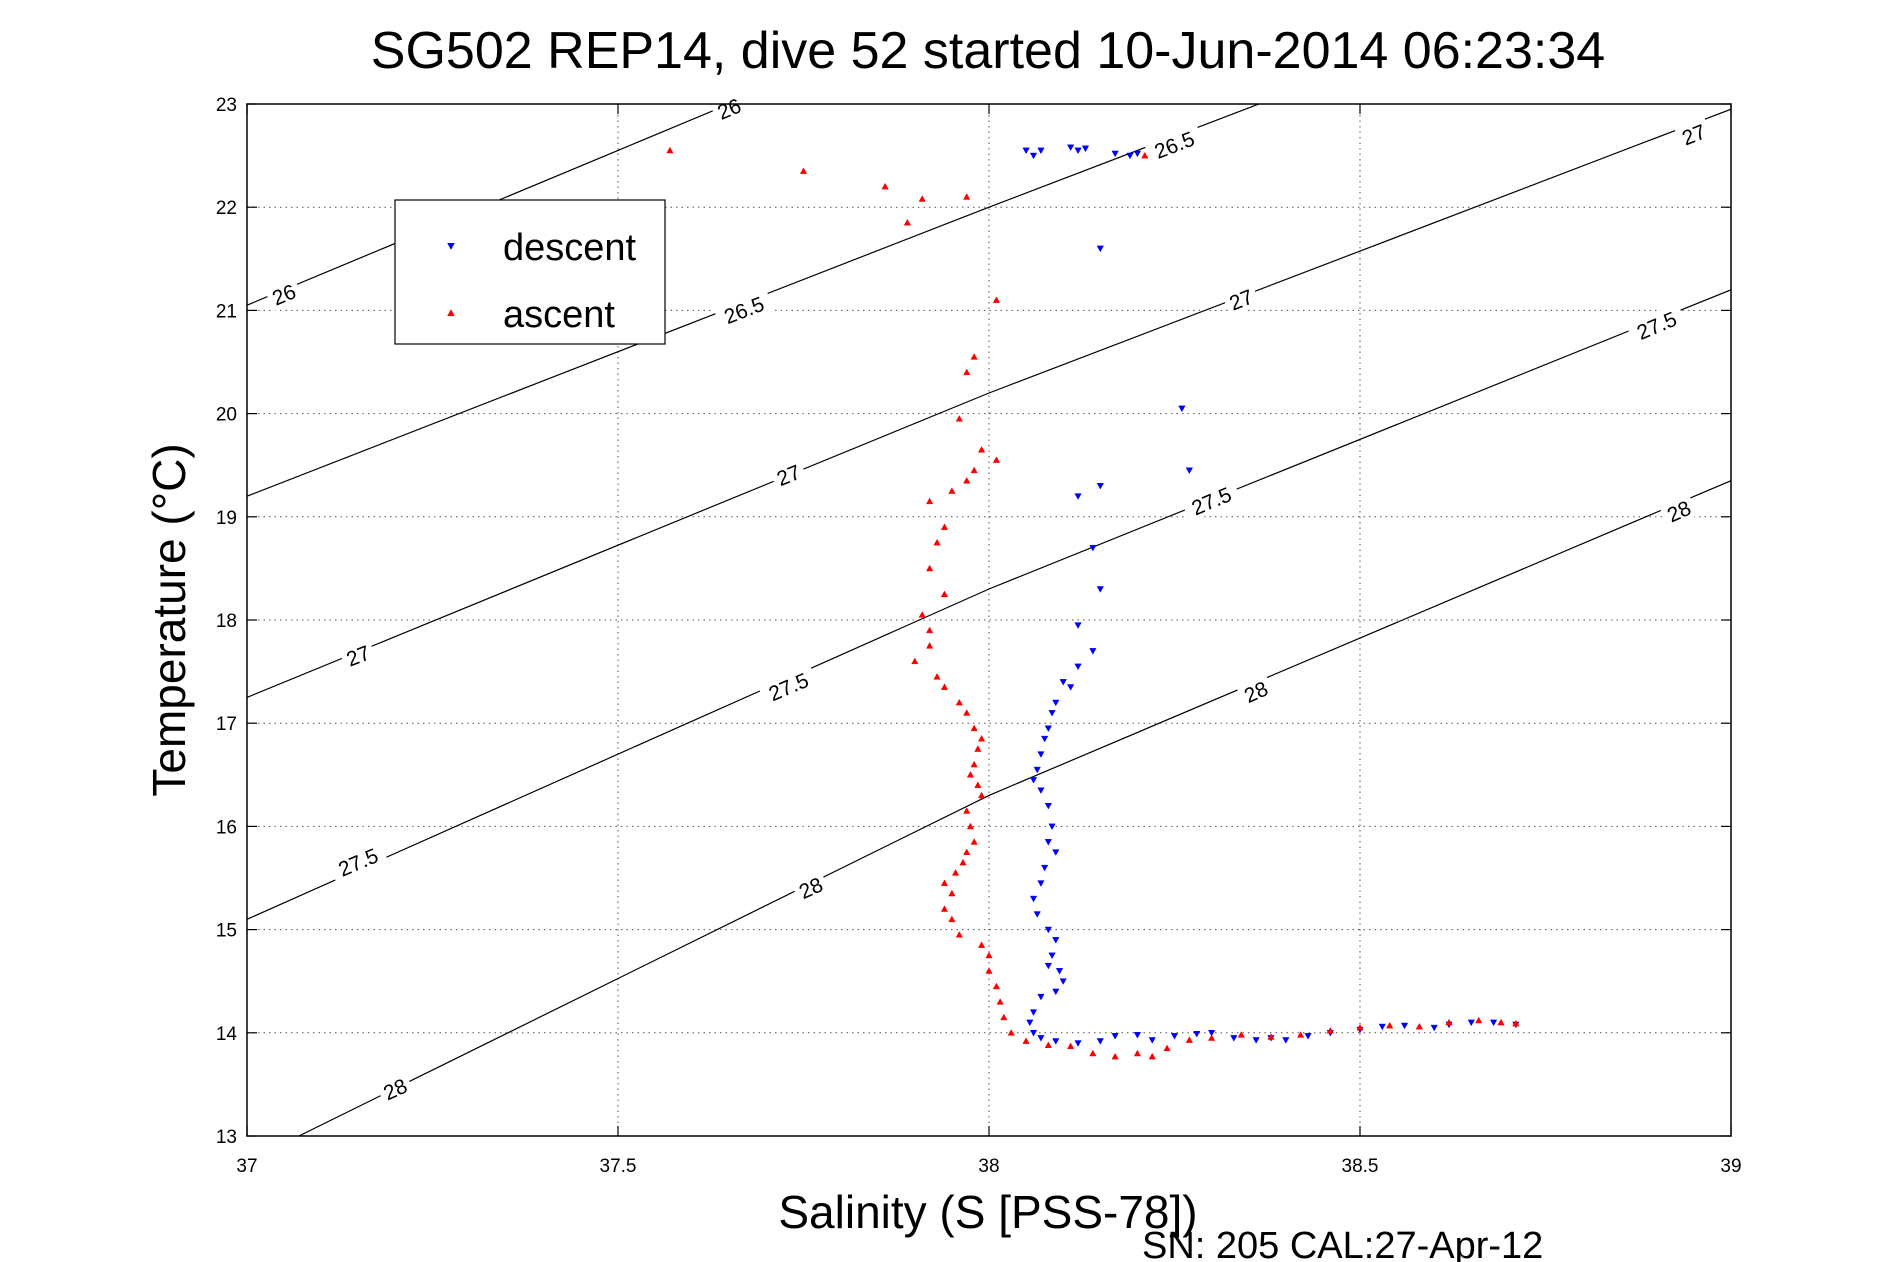  I want to click on y-axis-label: Temperature (°C), so click(169, 619).